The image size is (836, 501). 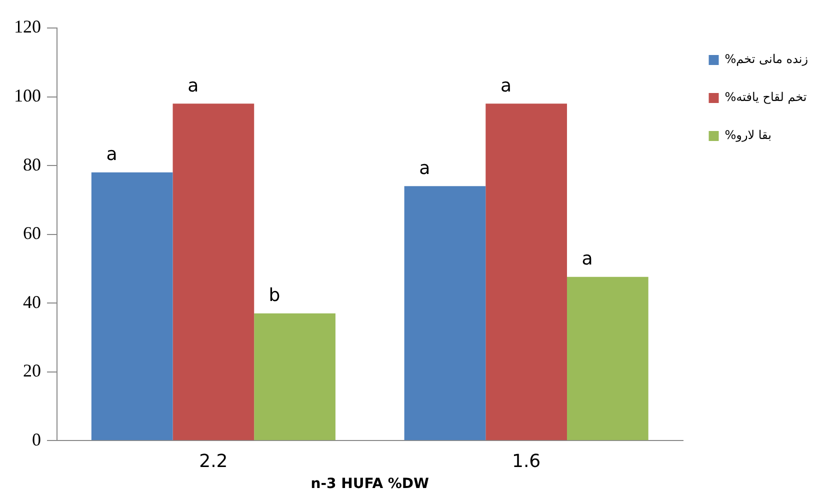 What do you see at coordinates (213, 461) in the screenshot?
I see `x-tick-label: 2.2` at bounding box center [213, 461].